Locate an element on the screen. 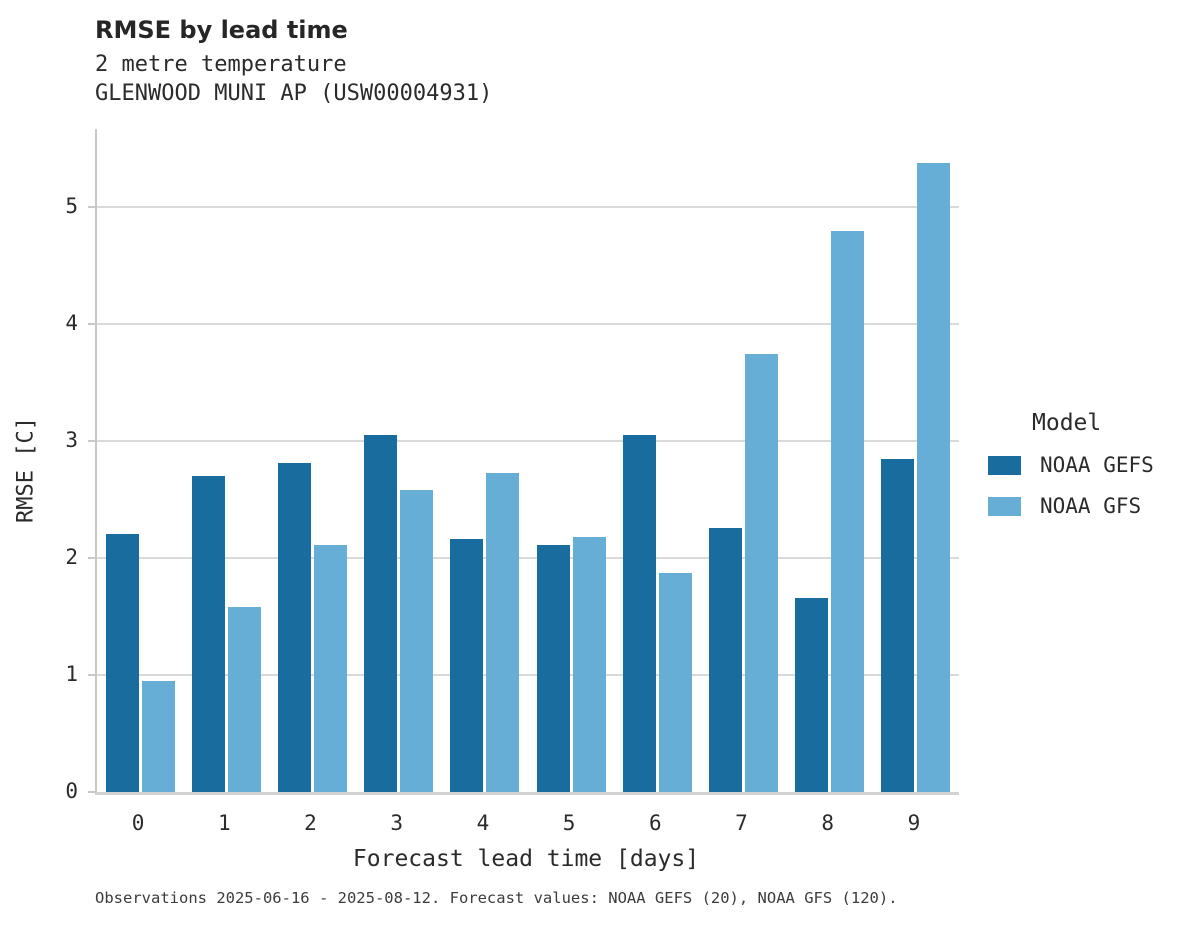 The width and height of the screenshot is (1195, 928). legend-entry-noaa-gefs: NOAA GEFS is located at coordinates (1071, 465).